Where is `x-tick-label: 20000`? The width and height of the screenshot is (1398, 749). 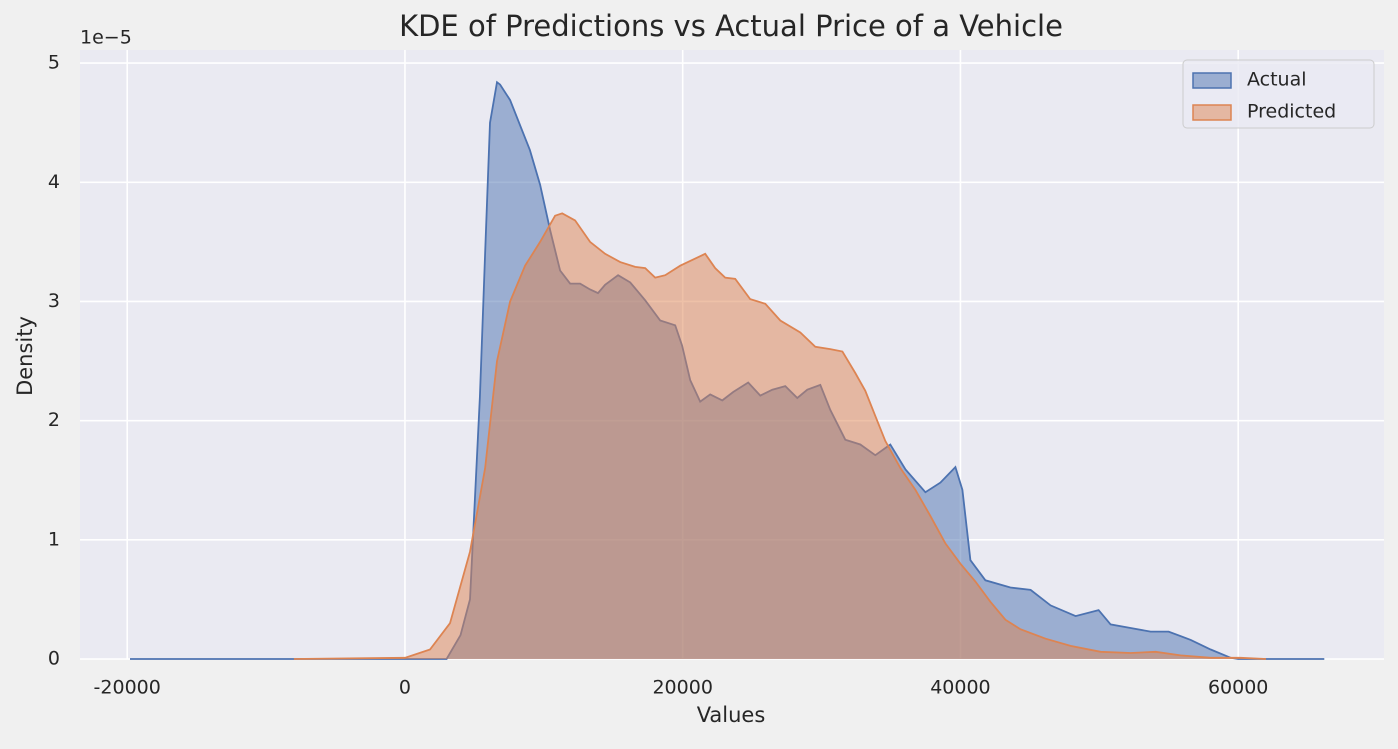
x-tick-label: 20000 is located at coordinates (682, 688).